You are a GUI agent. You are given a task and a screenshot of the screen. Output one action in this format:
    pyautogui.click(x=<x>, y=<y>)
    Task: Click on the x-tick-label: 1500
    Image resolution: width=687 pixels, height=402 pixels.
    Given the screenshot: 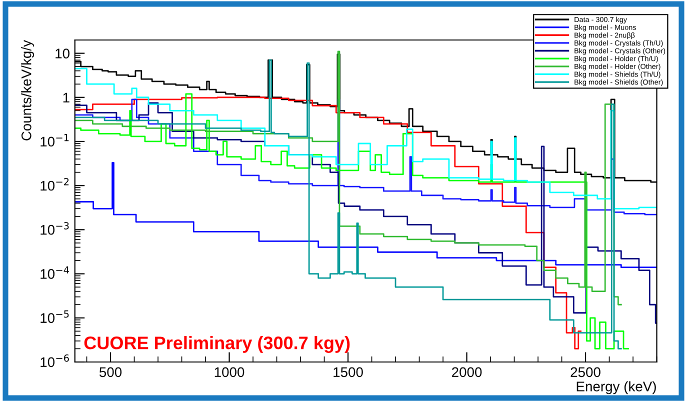 What is the action you would take?
    pyautogui.click(x=348, y=372)
    